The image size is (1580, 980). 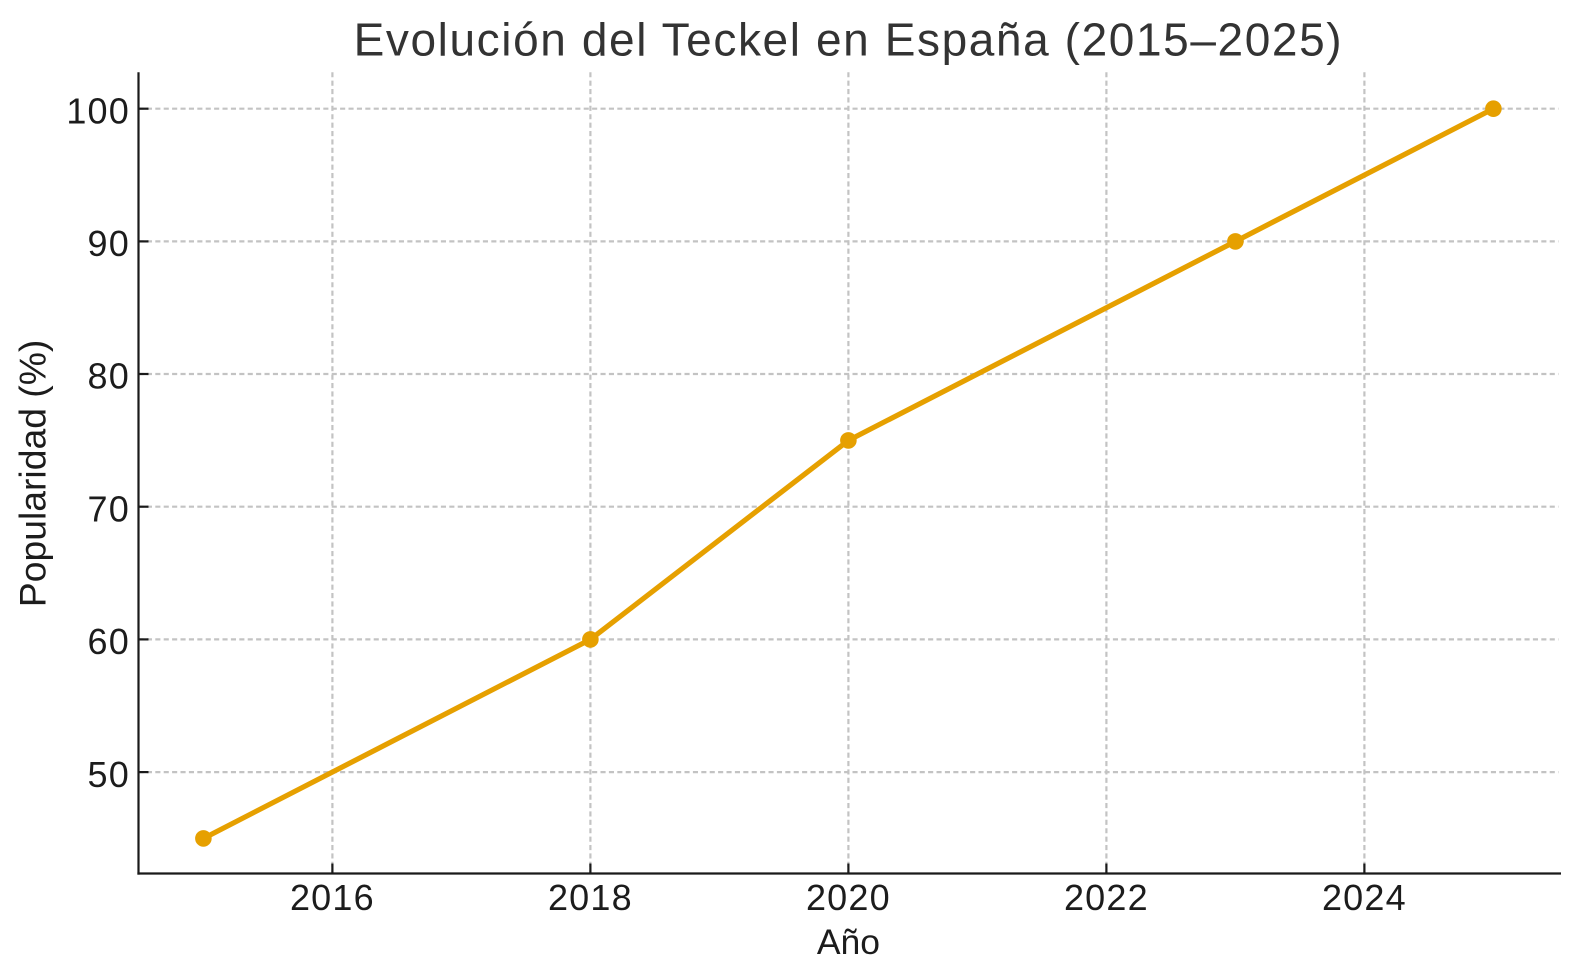 What do you see at coordinates (1106, 897) in the screenshot?
I see `svg-text: 2022` at bounding box center [1106, 897].